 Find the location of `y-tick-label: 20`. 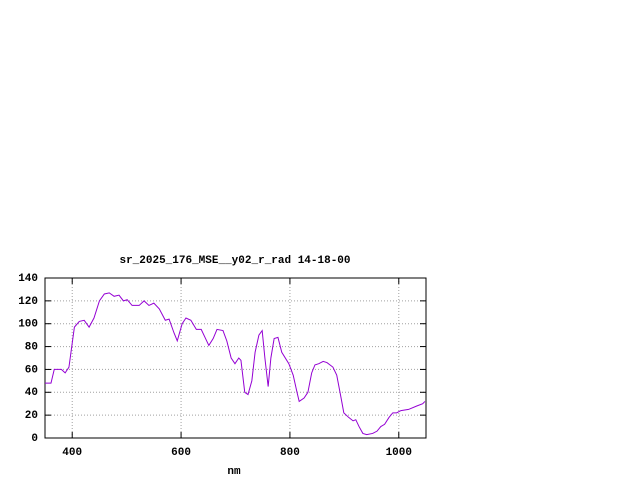

y-tick-label: 20 is located at coordinates (31, 416).